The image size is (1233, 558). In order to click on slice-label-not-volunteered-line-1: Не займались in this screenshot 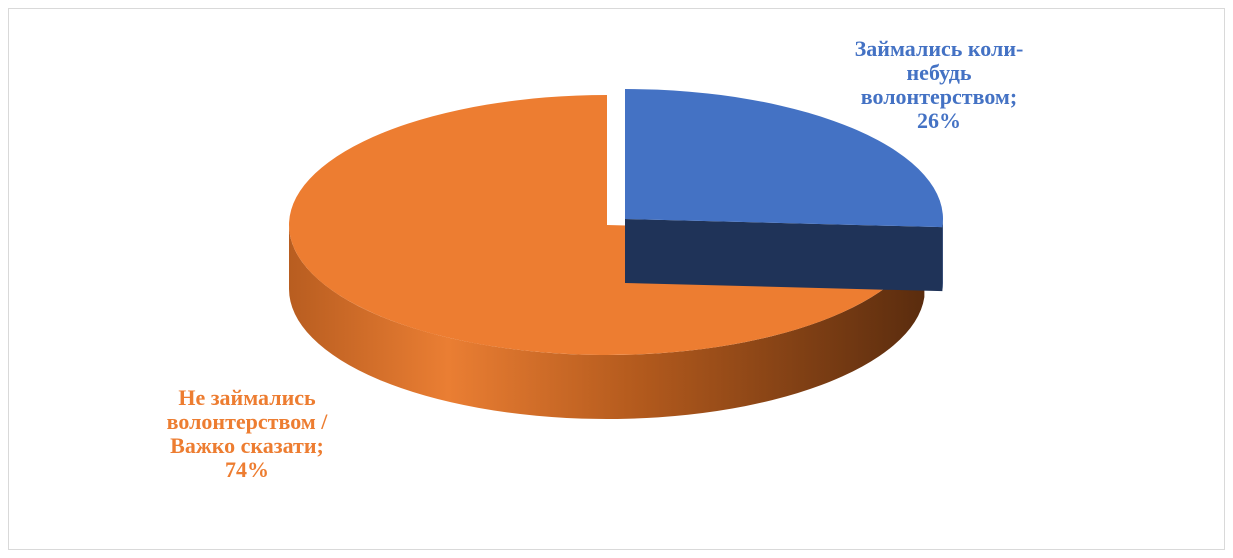, I will do `click(247, 397)`.